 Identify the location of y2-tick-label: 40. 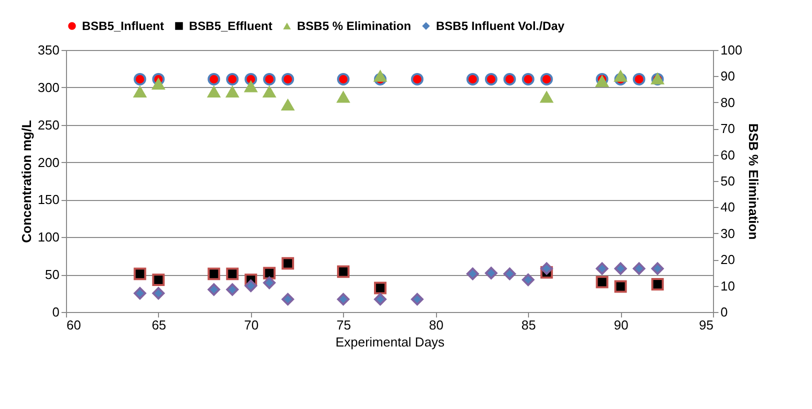
(727, 207).